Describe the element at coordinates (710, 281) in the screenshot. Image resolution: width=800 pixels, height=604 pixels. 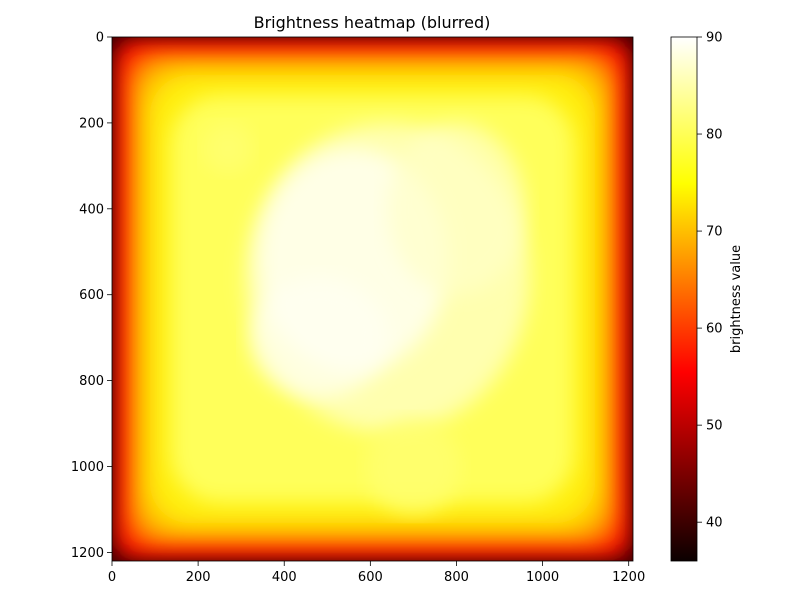
I see `colorbar-ticks: 40 50 60 70 80 90` at that location.